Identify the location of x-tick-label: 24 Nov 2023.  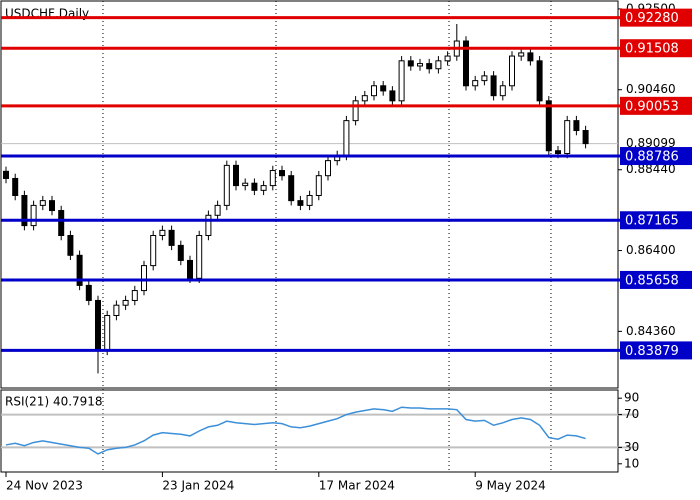
(44, 486).